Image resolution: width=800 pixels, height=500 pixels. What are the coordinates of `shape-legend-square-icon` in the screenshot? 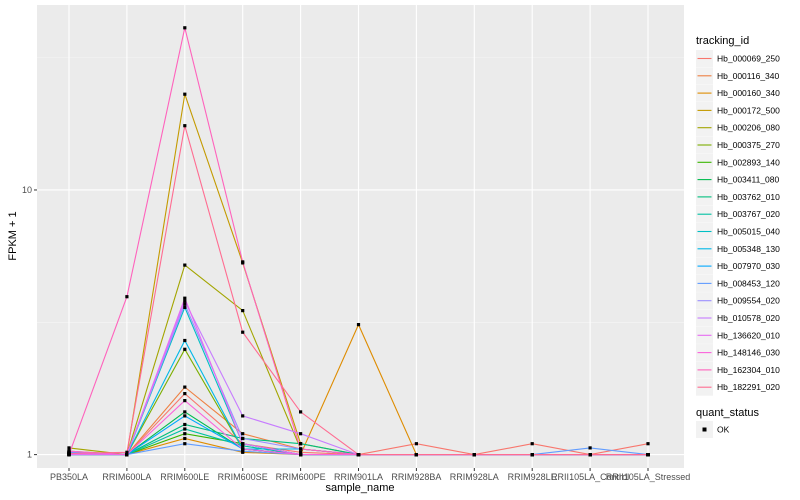 It's located at (704, 429).